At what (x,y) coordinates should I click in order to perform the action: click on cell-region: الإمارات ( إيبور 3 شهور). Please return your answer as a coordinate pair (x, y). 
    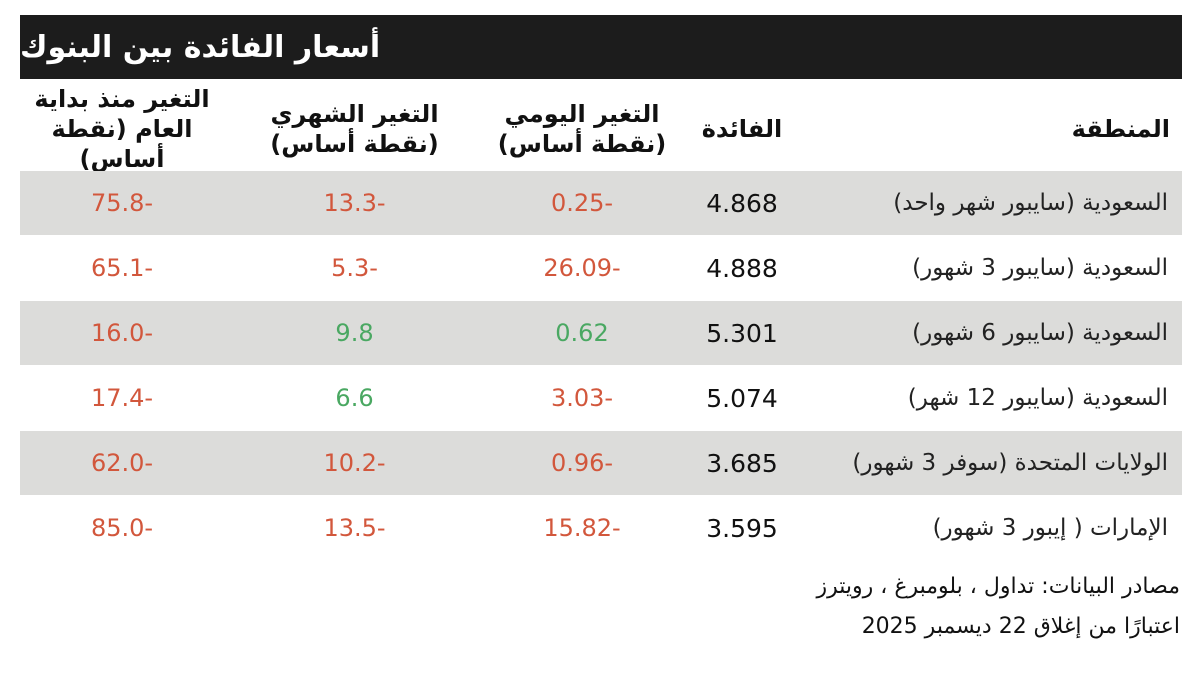
    Looking at the image, I should click on (1050, 528).